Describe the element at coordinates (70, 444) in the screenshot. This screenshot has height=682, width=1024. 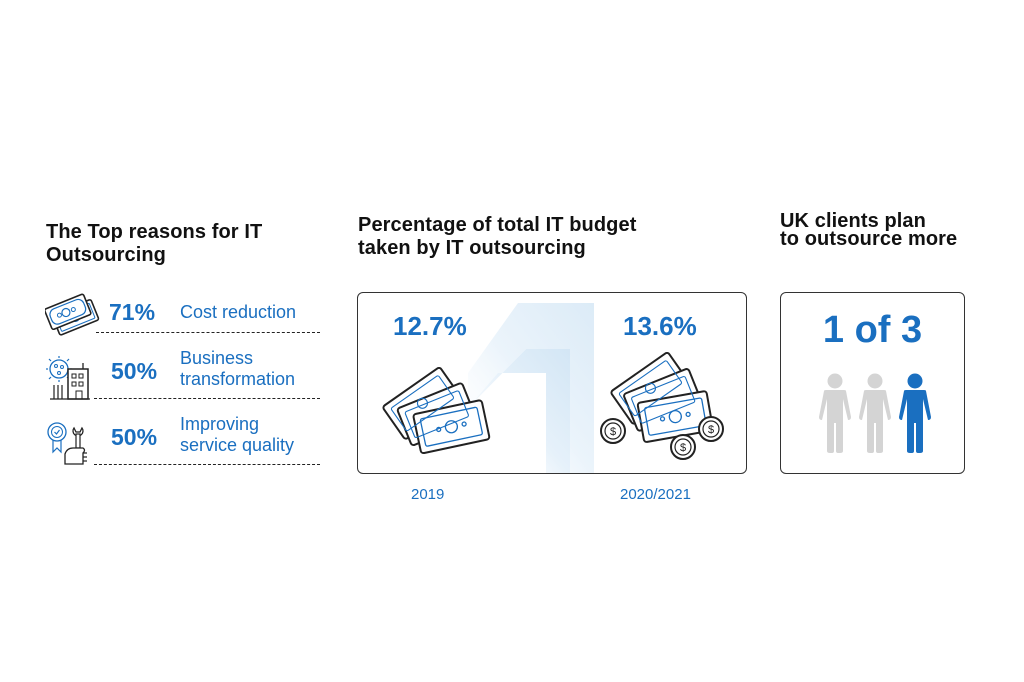
I see `award-wrench-icon` at that location.